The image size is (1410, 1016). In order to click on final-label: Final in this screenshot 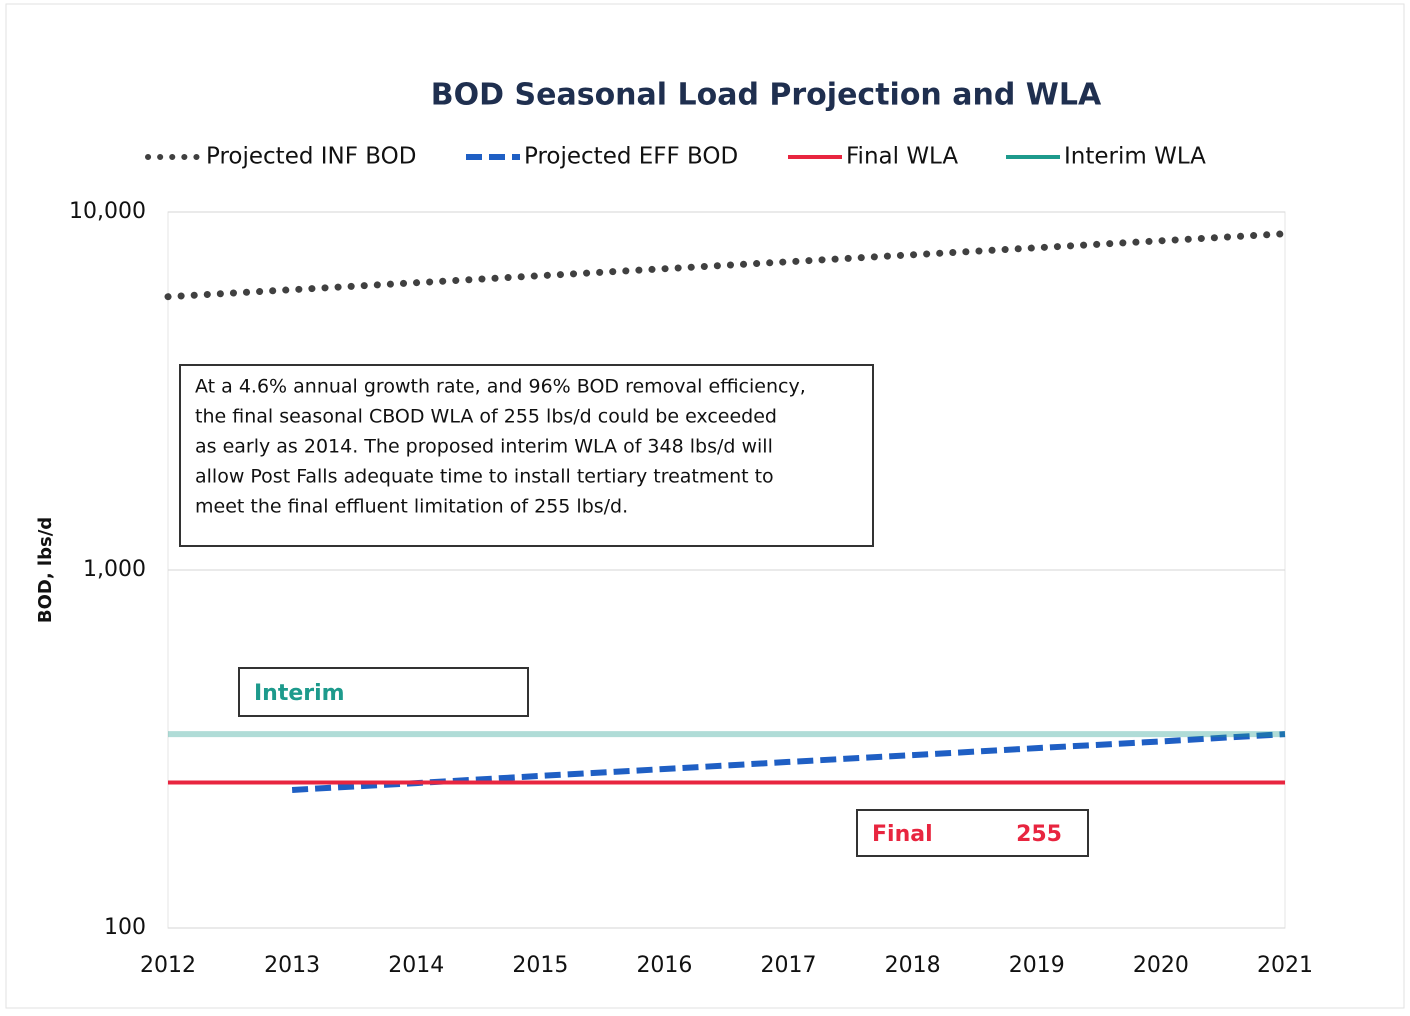, I will do `click(902, 834)`.